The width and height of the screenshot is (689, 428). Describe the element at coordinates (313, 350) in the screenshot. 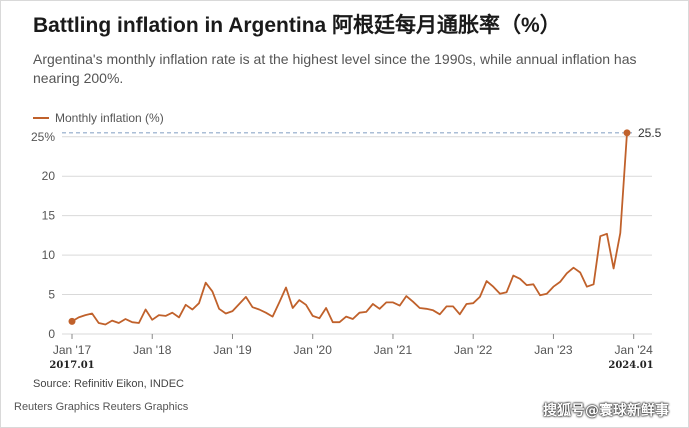

I see `x-tick-label: Jan '20` at that location.